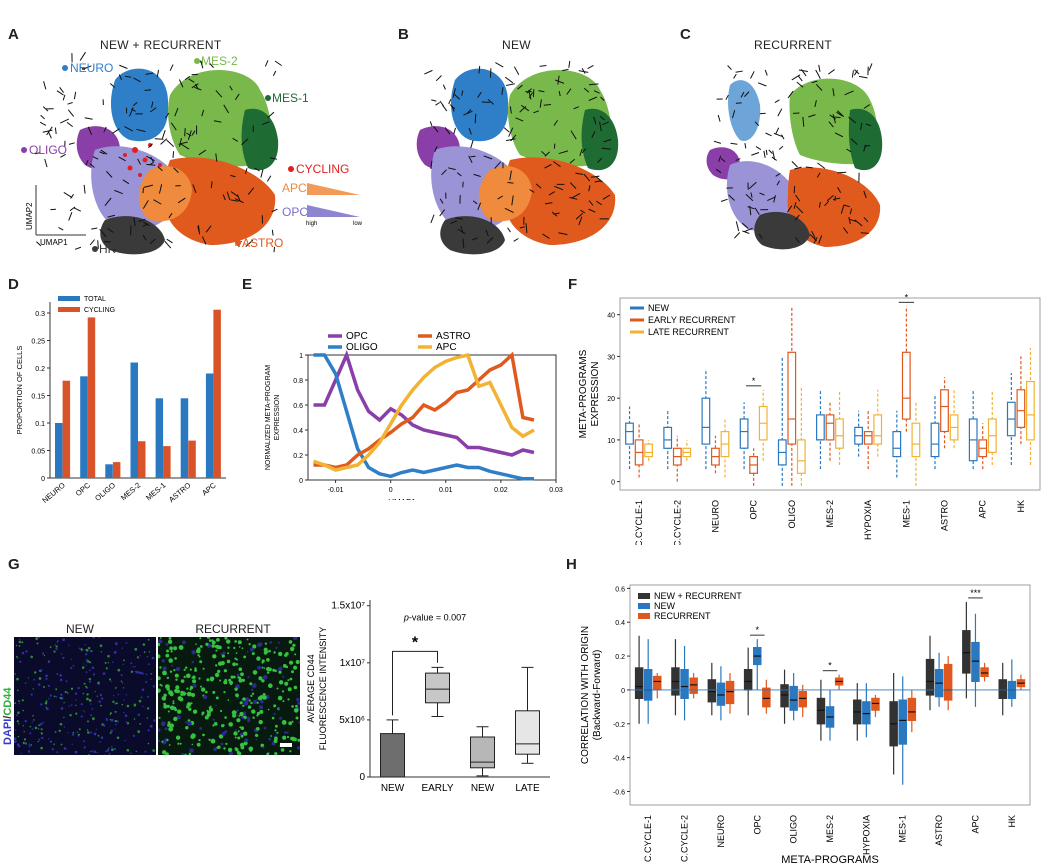 This screenshot has width=1052, height=868. I want to click on legend-swatch, so click(644, 596).